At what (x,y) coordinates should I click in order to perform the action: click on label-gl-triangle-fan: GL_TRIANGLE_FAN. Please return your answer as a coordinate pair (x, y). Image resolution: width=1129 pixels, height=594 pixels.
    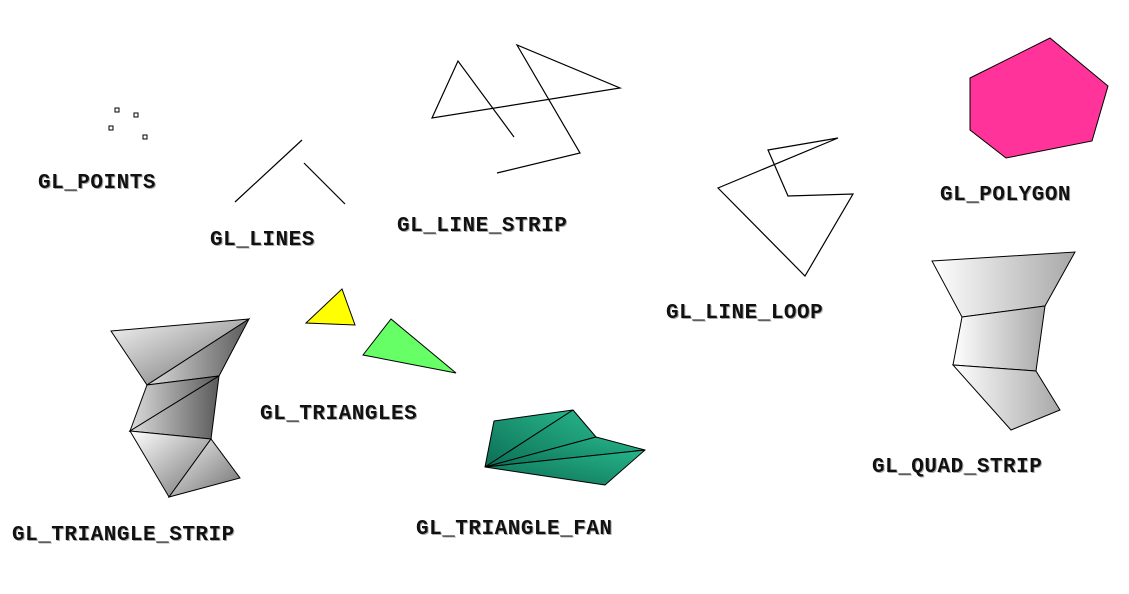
    Looking at the image, I should click on (514, 529).